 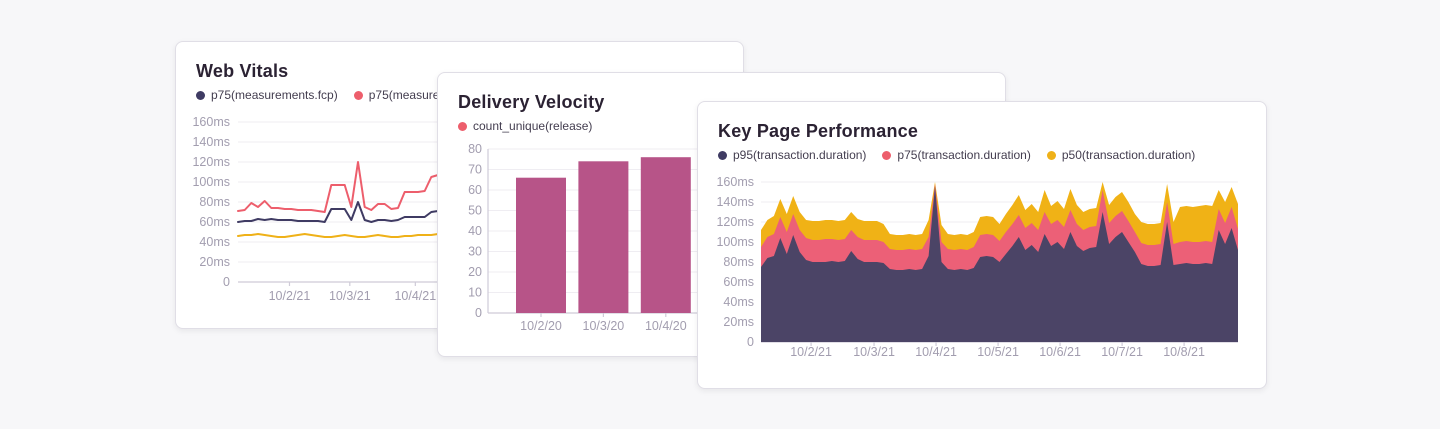 What do you see at coordinates (533, 126) in the screenshot?
I see `legend-label: count_unique(release)` at bounding box center [533, 126].